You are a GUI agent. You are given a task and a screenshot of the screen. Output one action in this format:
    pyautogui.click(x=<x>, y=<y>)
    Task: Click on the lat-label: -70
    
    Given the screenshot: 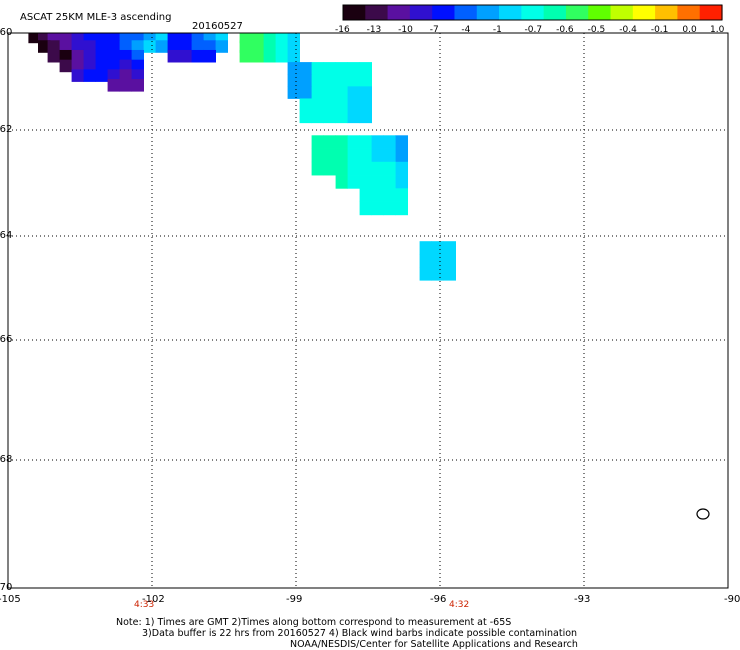 What is the action you would take?
    pyautogui.click(x=6, y=587)
    